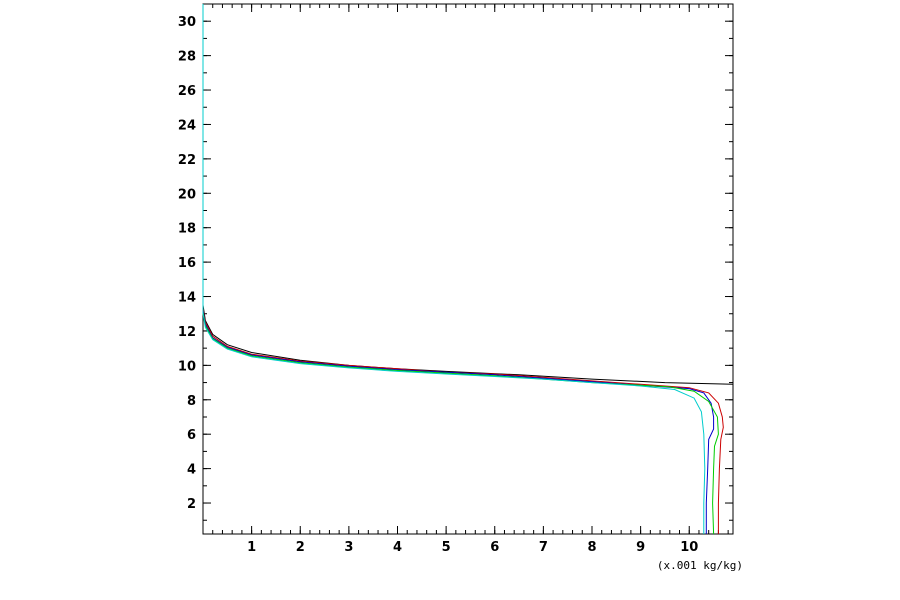  What do you see at coordinates (300, 547) in the screenshot?
I see `x-tick-label: 2` at bounding box center [300, 547].